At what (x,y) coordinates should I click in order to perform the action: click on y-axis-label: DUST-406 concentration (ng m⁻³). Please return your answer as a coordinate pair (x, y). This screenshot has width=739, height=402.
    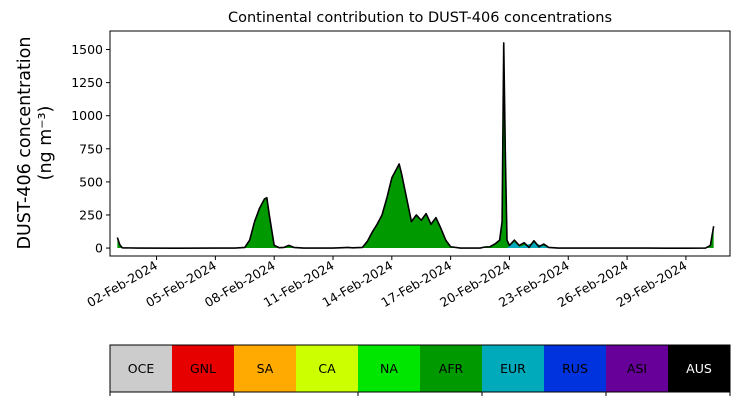
    Looking at the image, I should click on (35, 143).